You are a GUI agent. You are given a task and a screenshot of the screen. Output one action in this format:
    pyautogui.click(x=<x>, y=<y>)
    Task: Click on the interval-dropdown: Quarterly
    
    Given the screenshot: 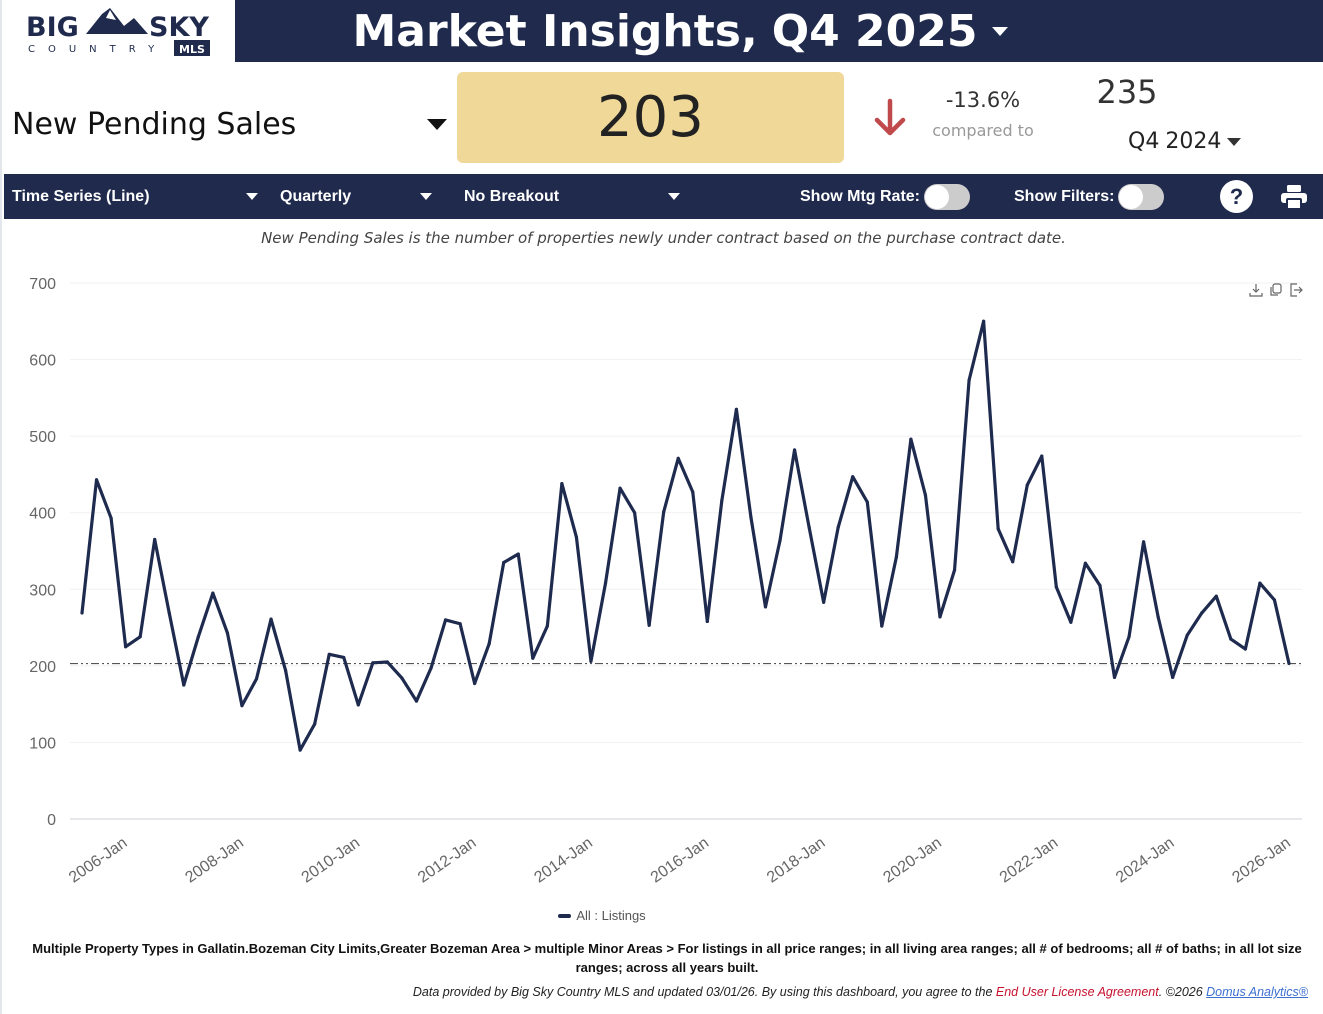 What is the action you would take?
    pyautogui.click(x=356, y=196)
    